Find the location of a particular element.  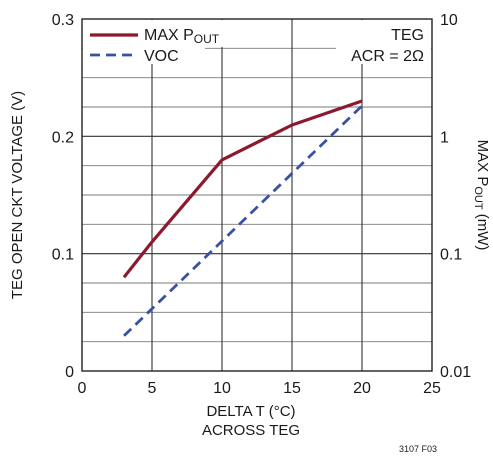

left-tick-label: 0.1 is located at coordinates (63, 255).